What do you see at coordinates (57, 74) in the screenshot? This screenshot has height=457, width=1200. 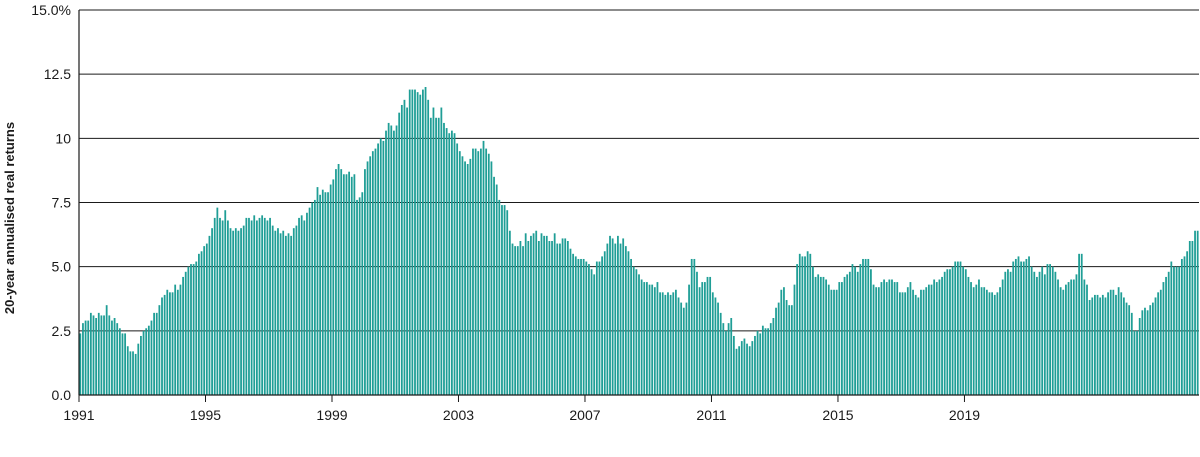 I see `y-tick-label: 12.5` at bounding box center [57, 74].